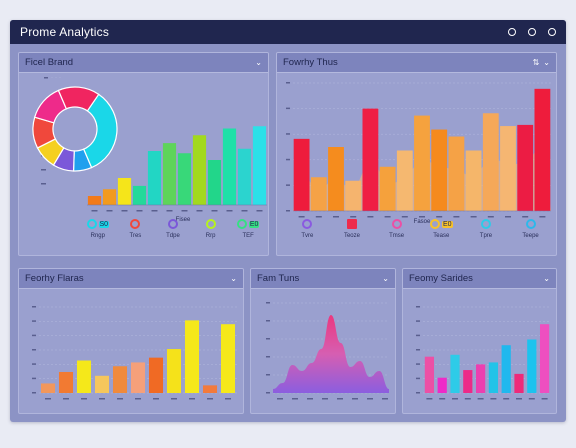  What do you see at coordinates (307, 228) in the screenshot?
I see `legend-item: Tvre` at bounding box center [307, 228].